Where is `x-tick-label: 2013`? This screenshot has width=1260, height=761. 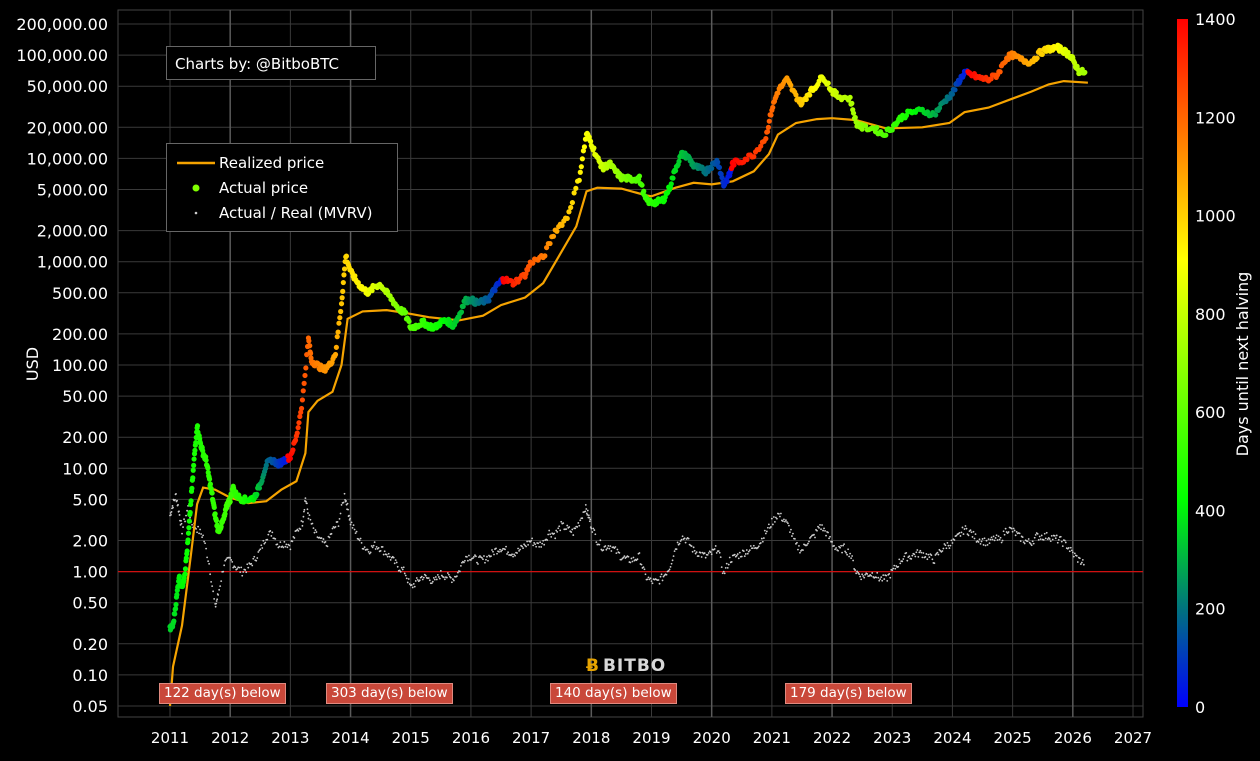 x-tick-label: 2013 is located at coordinates (290, 738).